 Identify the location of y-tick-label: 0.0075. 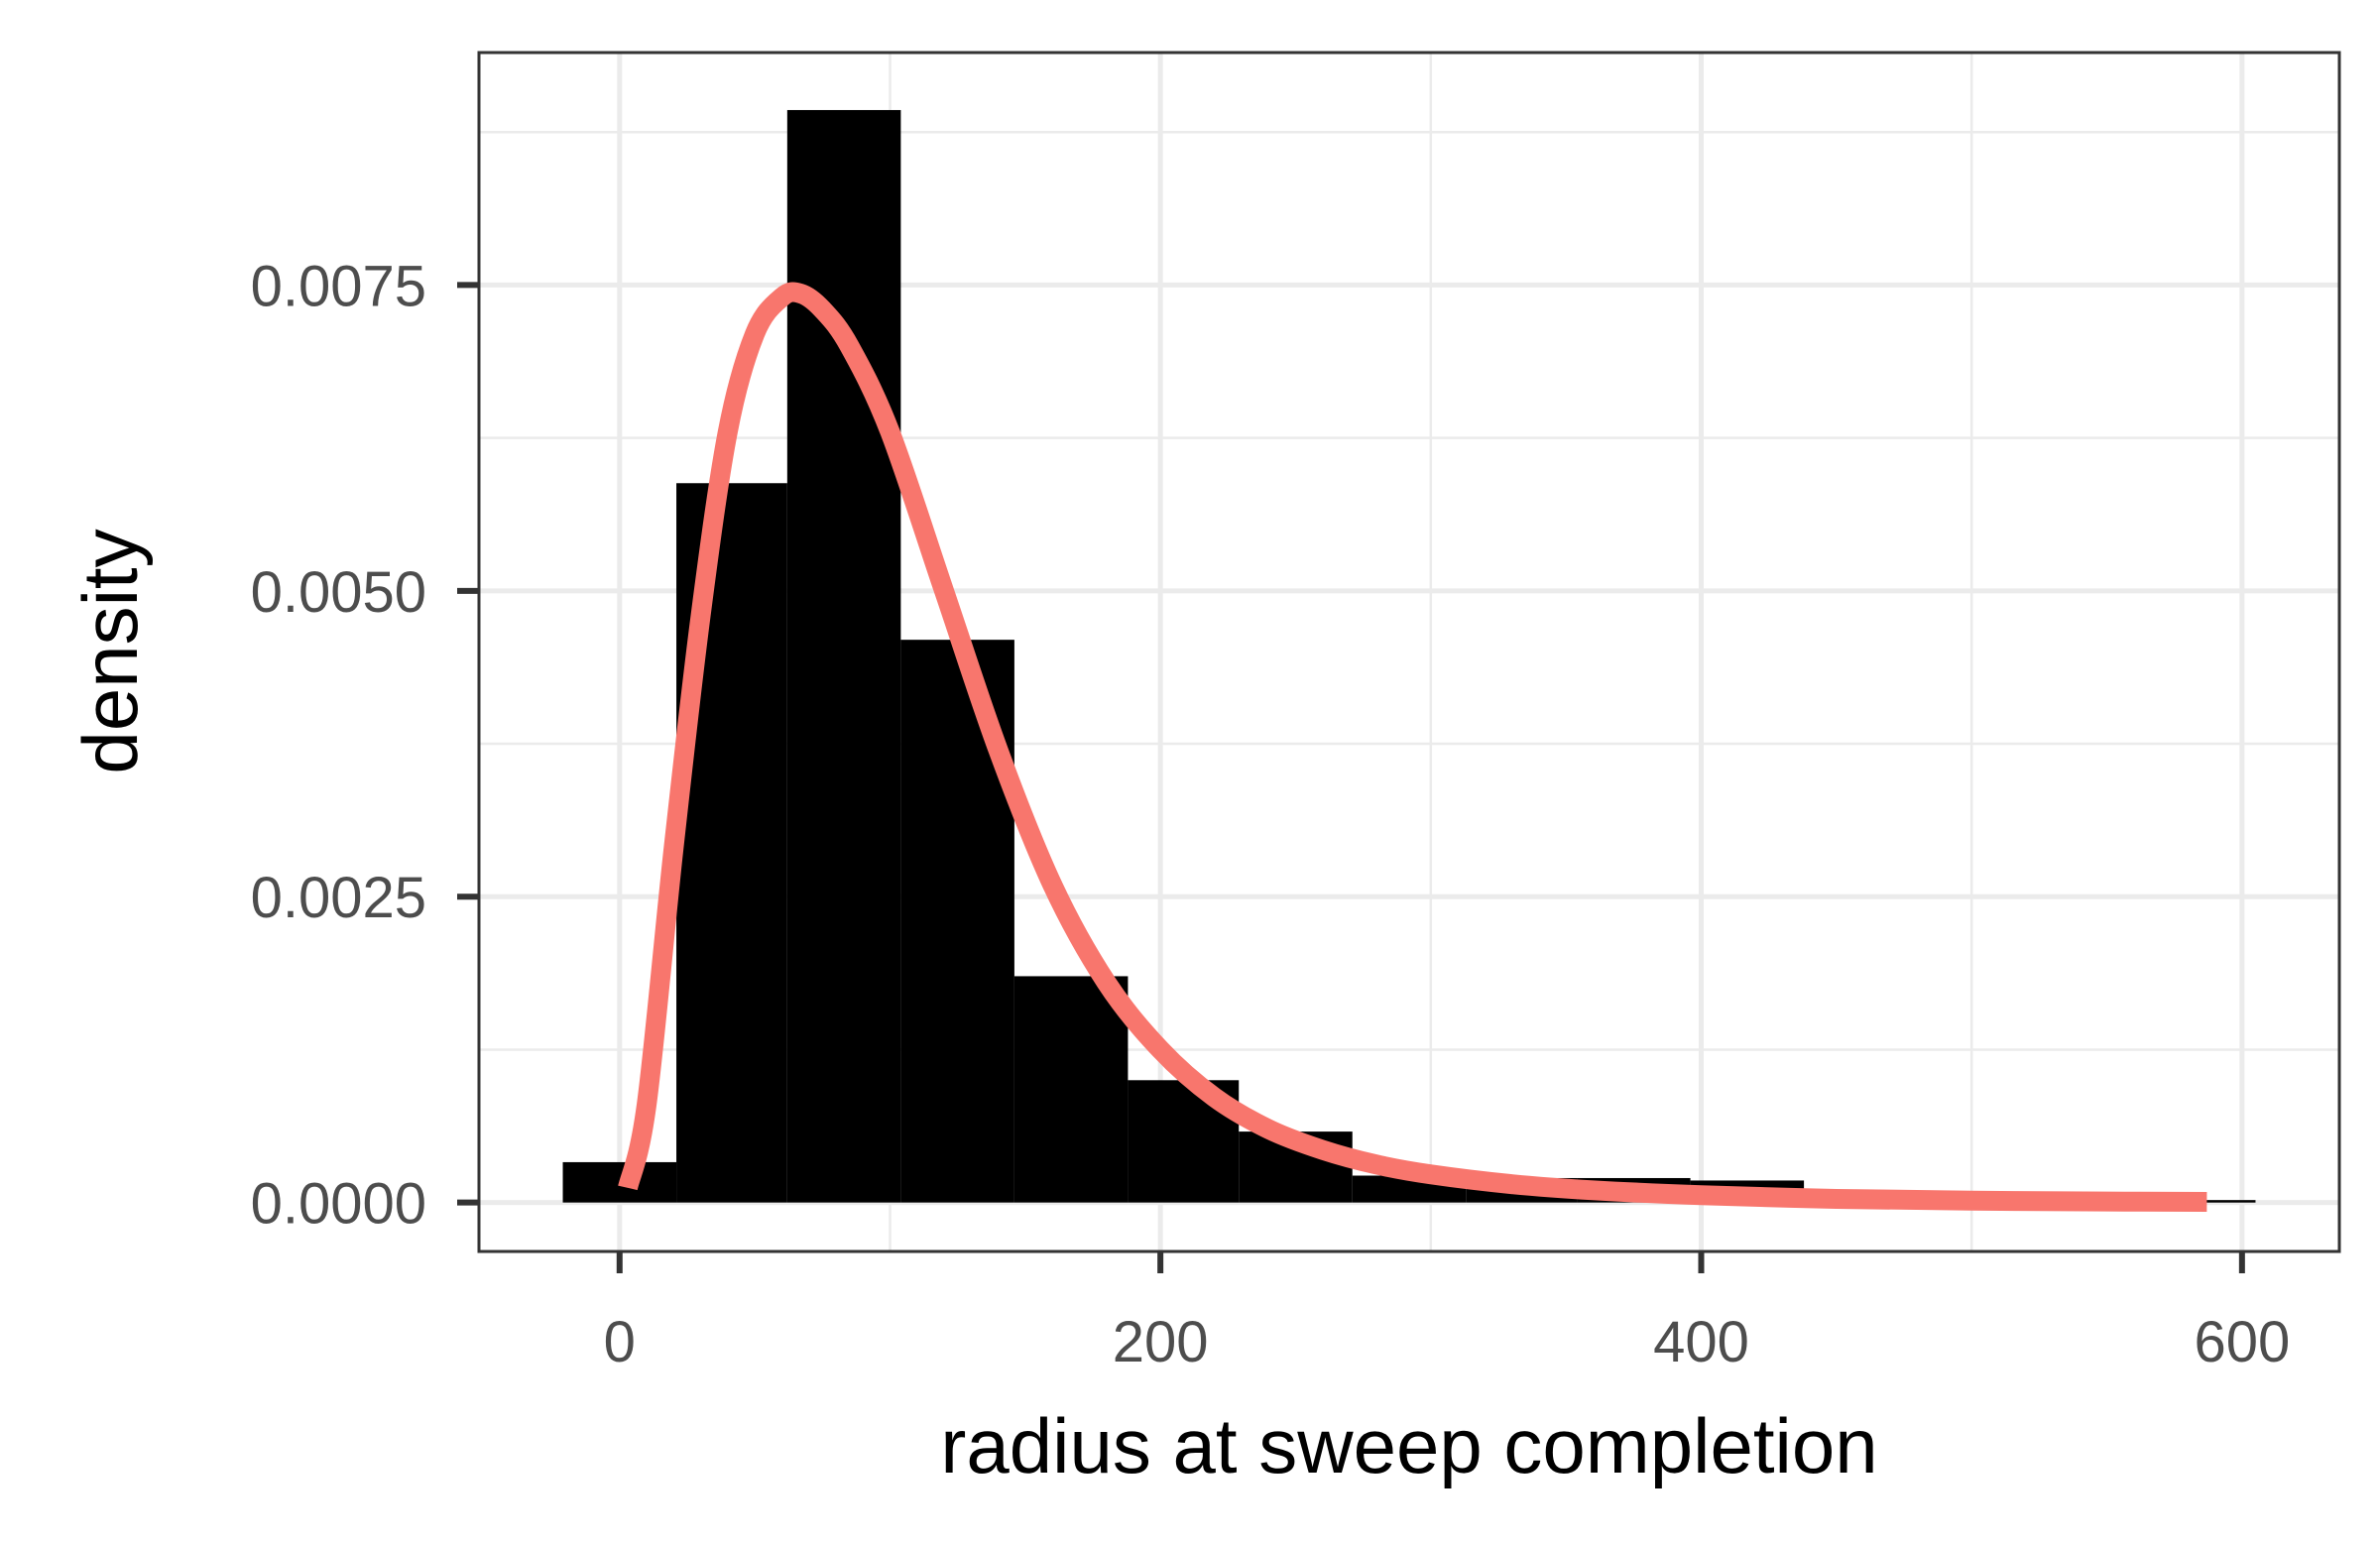
(338, 286).